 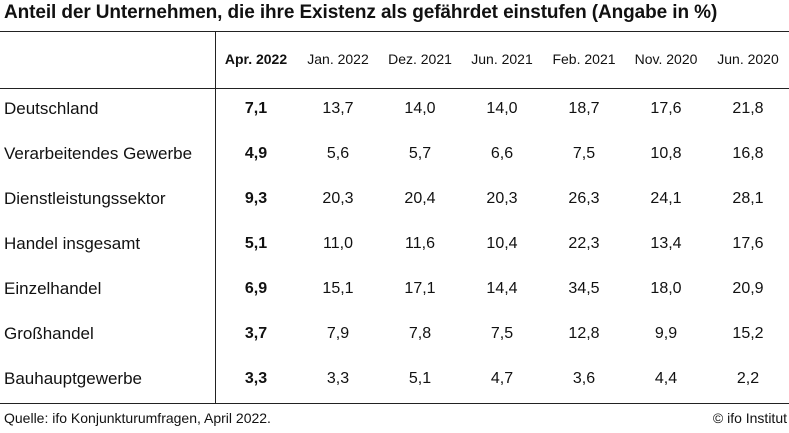 What do you see at coordinates (338, 59) in the screenshot?
I see `column-header: Jan. 2022` at bounding box center [338, 59].